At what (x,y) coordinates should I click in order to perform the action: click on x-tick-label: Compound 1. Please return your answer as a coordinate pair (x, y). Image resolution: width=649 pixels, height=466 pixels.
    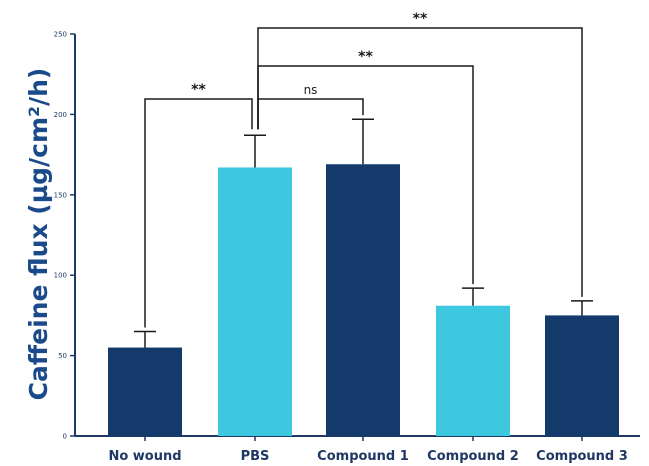
    Looking at the image, I should click on (363, 456).